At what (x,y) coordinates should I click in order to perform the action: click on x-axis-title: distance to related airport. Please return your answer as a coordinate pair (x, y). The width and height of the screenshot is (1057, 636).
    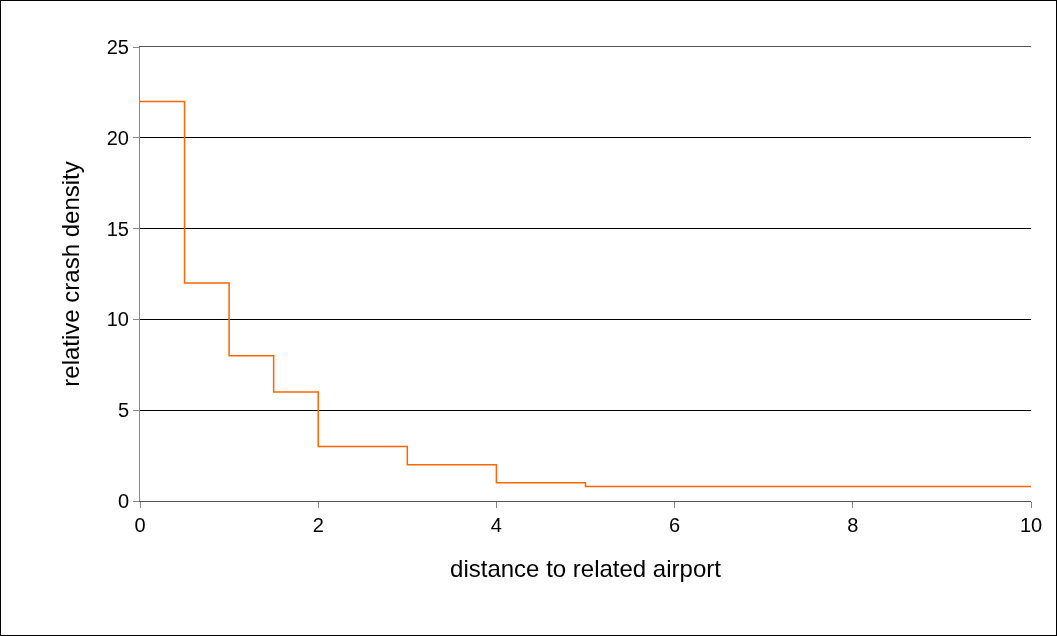
    Looking at the image, I should click on (586, 569).